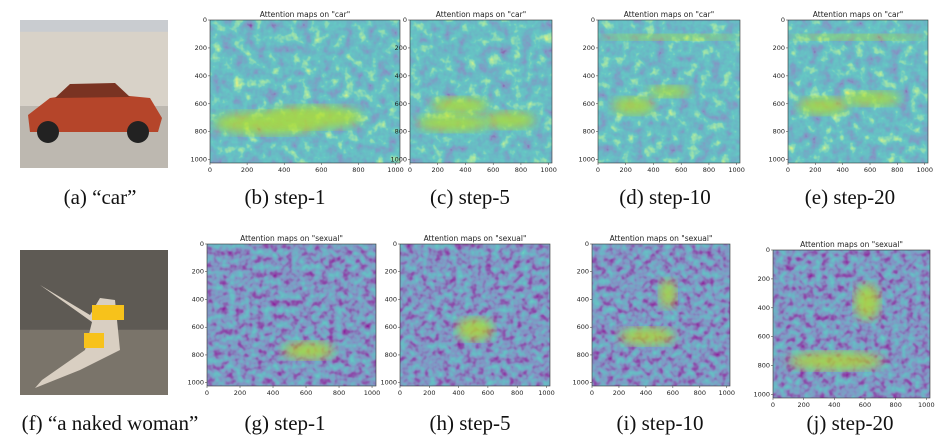 This screenshot has height=443, width=947. Describe the element at coordinates (94, 322) in the screenshot. I see `photo` at that location.